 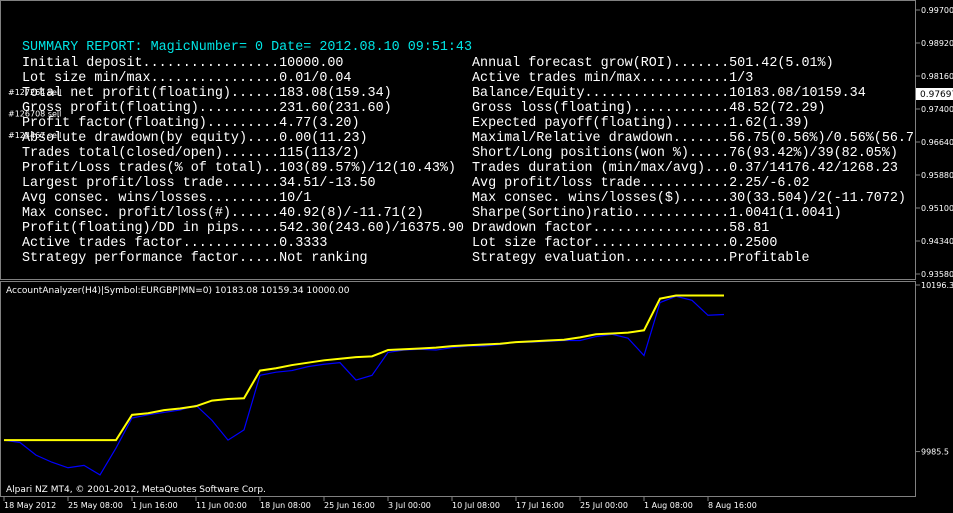 I want to click on time-label: 18 Jun 08:00, so click(x=285, y=505).